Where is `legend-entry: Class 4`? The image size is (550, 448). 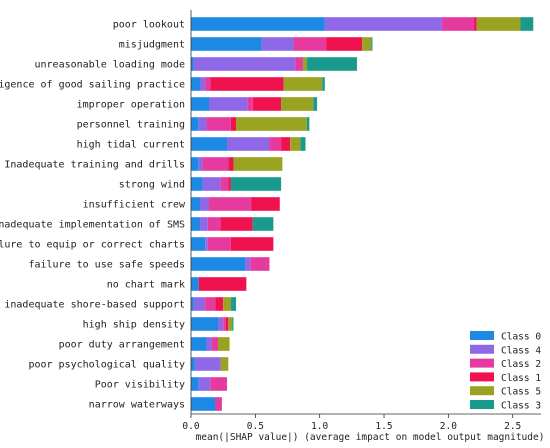
legend-entry: Class 4 is located at coordinates (521, 350).